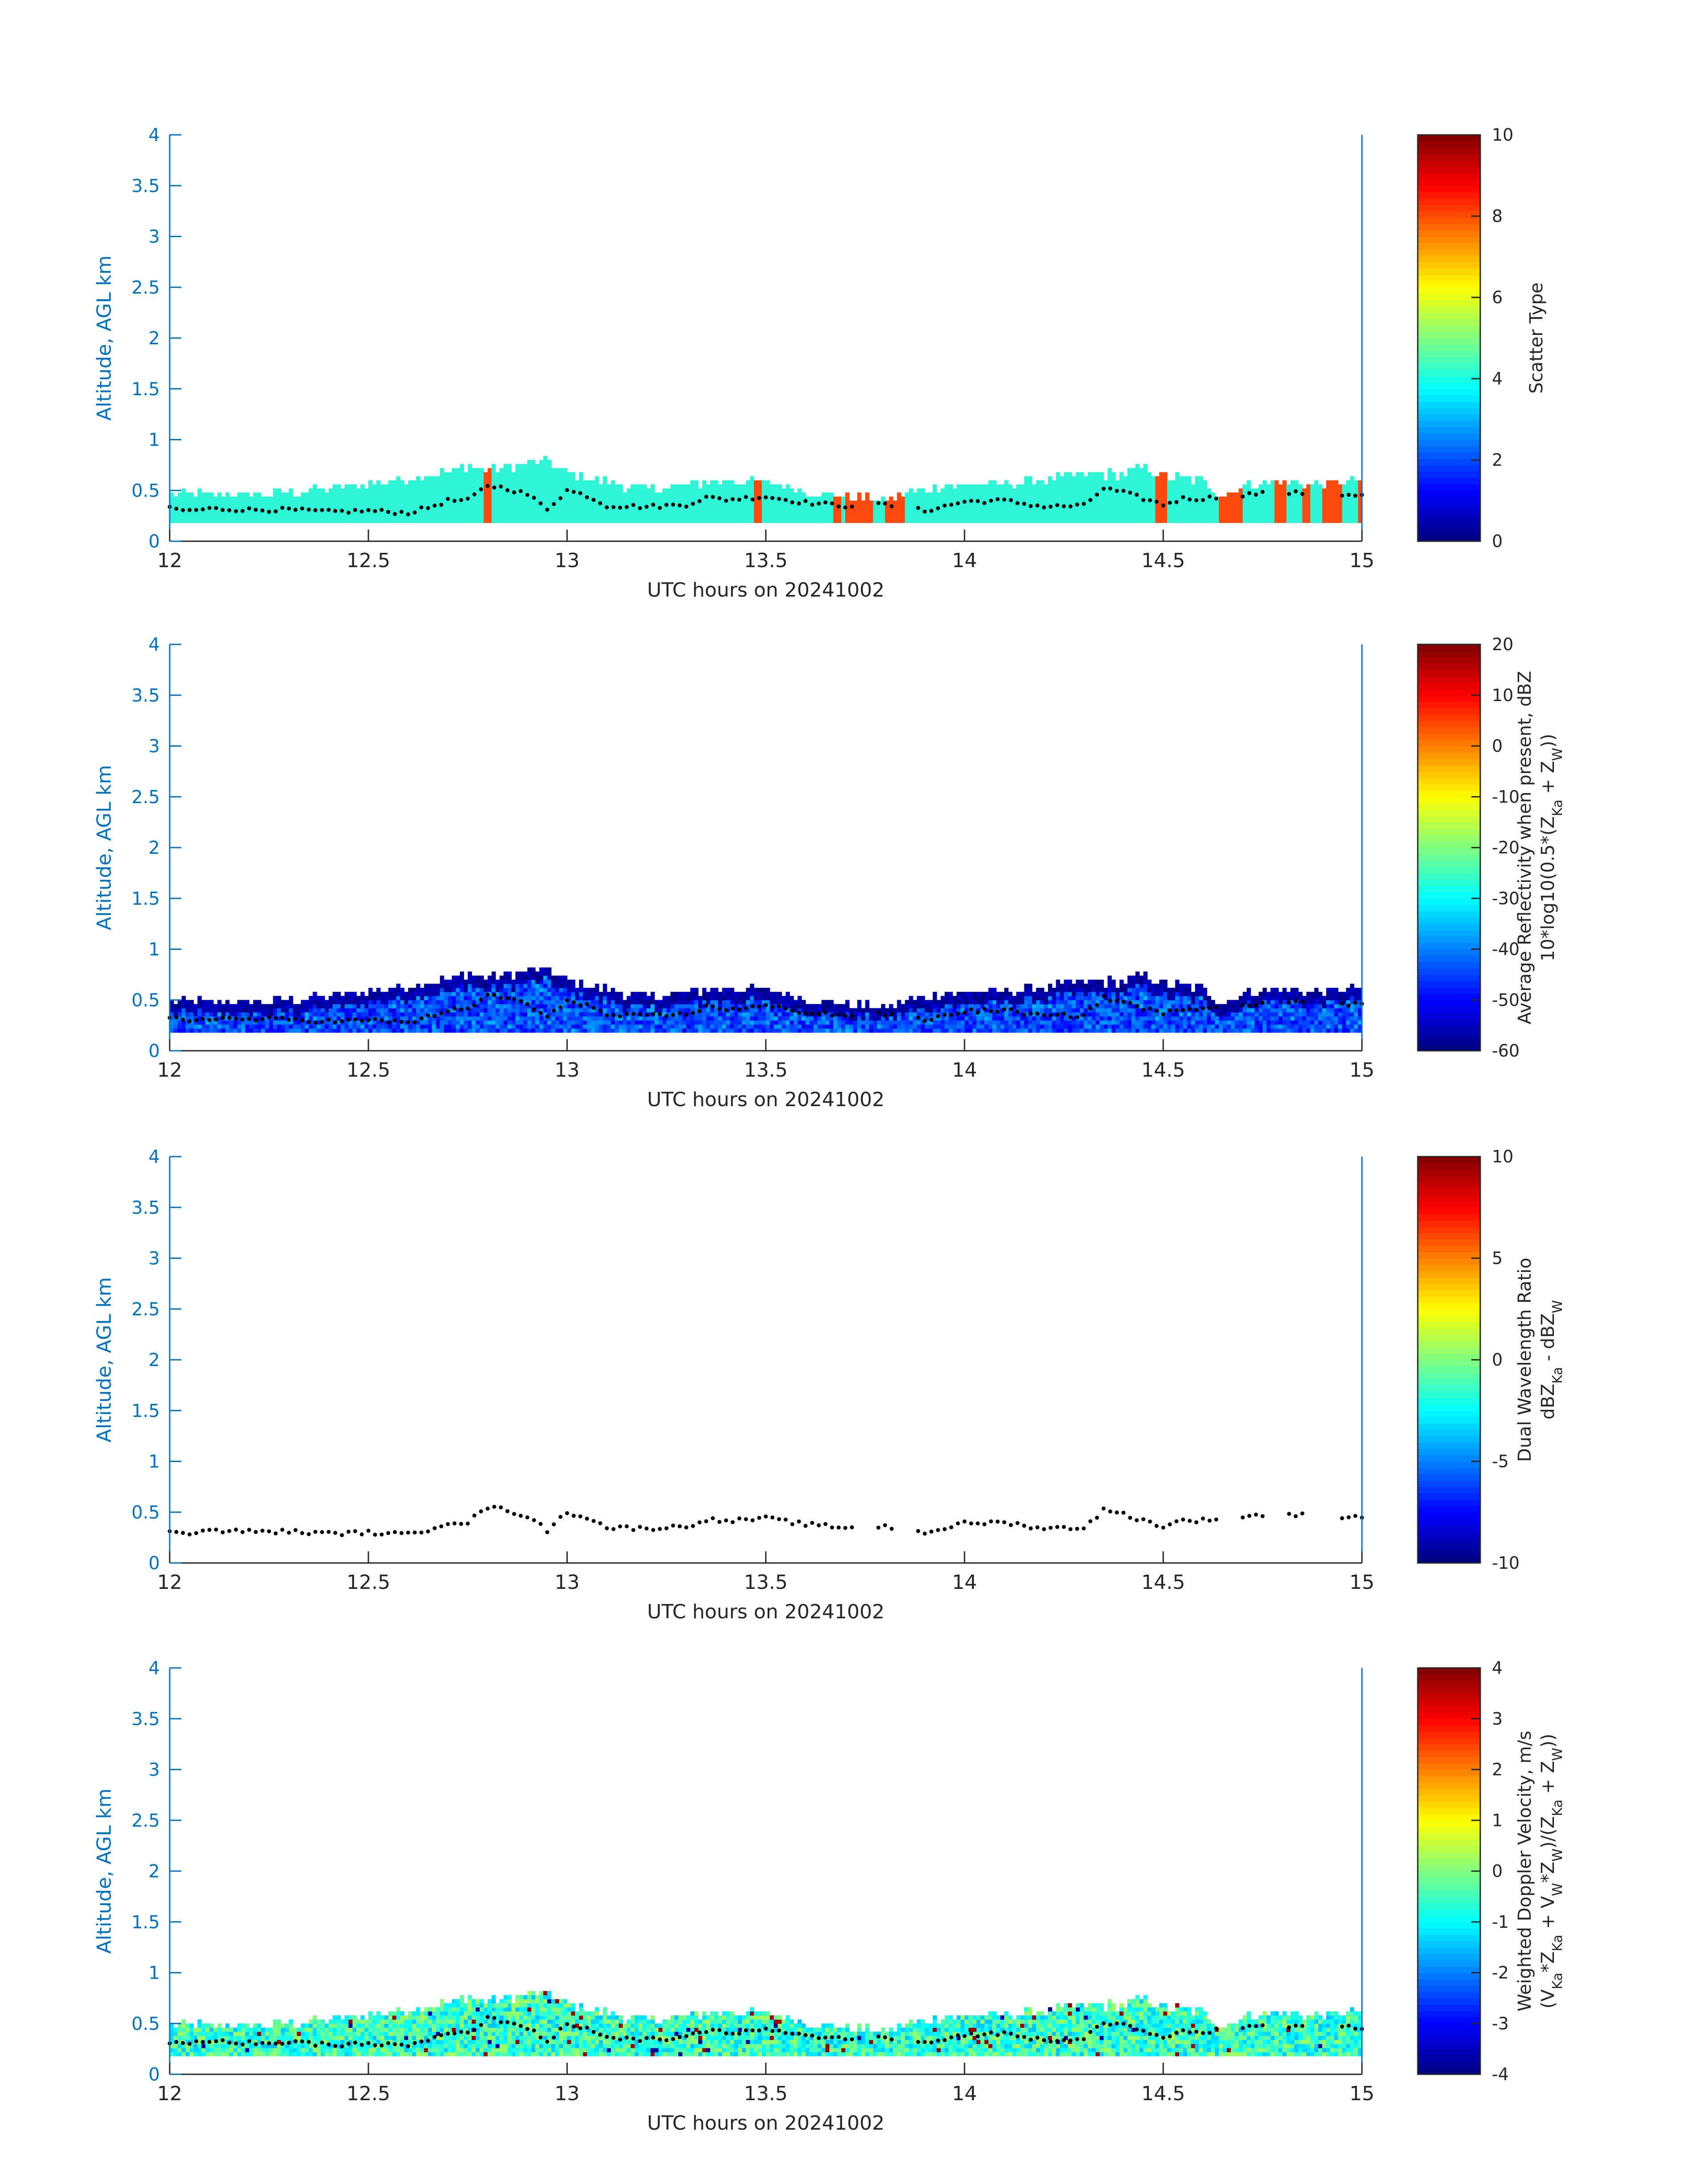 This screenshot has height=2177, width=1708. Describe the element at coordinates (1449, 768) in the screenshot. I see `colorbar-swatch` at that location.